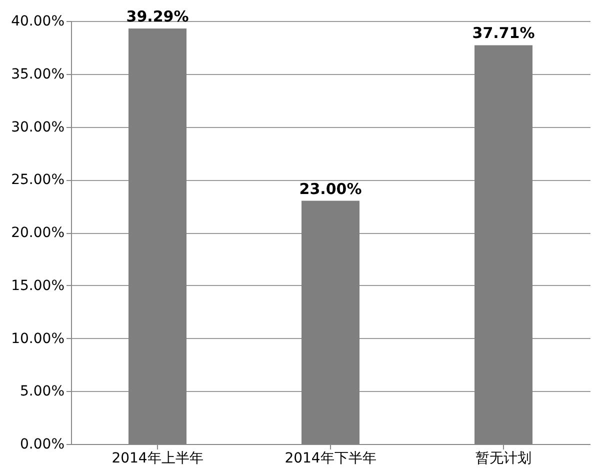  I want to click on y-tick-label: 10.00%, so click(37, 338).